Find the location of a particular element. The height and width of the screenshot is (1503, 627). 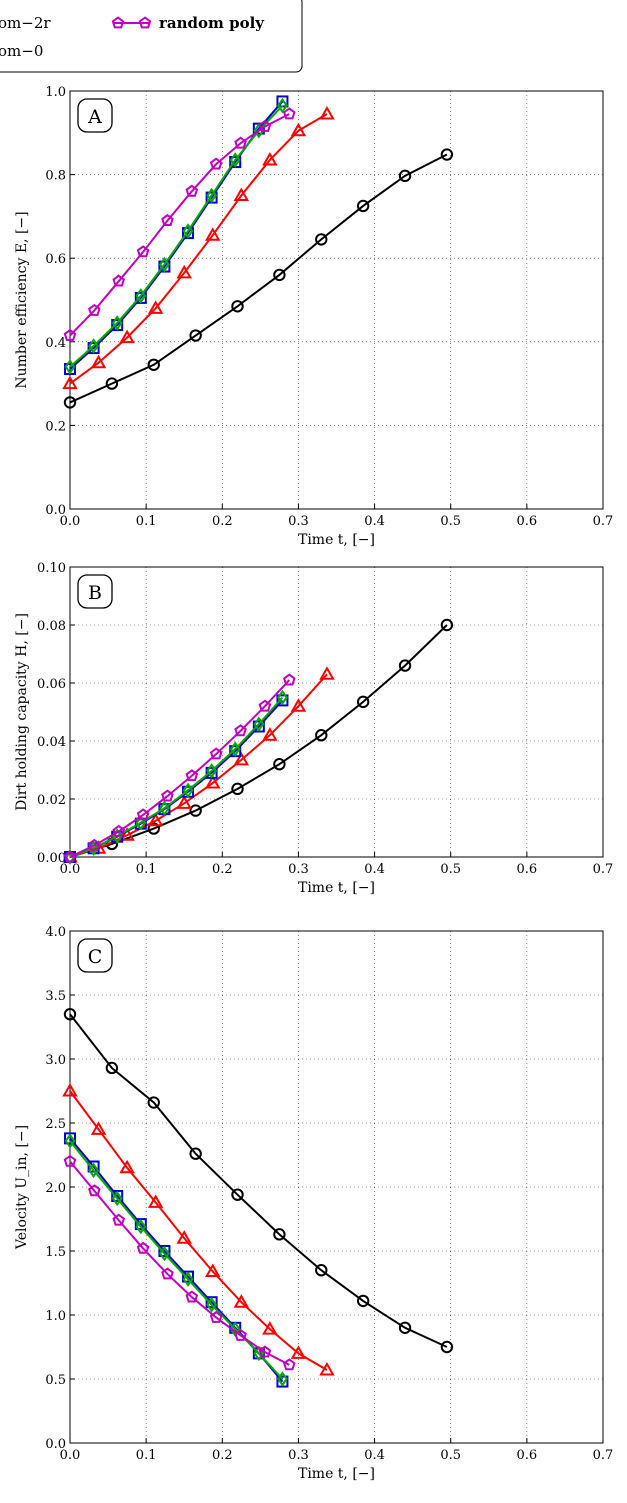

y-tick-label: 0.2 is located at coordinates (55, 426).